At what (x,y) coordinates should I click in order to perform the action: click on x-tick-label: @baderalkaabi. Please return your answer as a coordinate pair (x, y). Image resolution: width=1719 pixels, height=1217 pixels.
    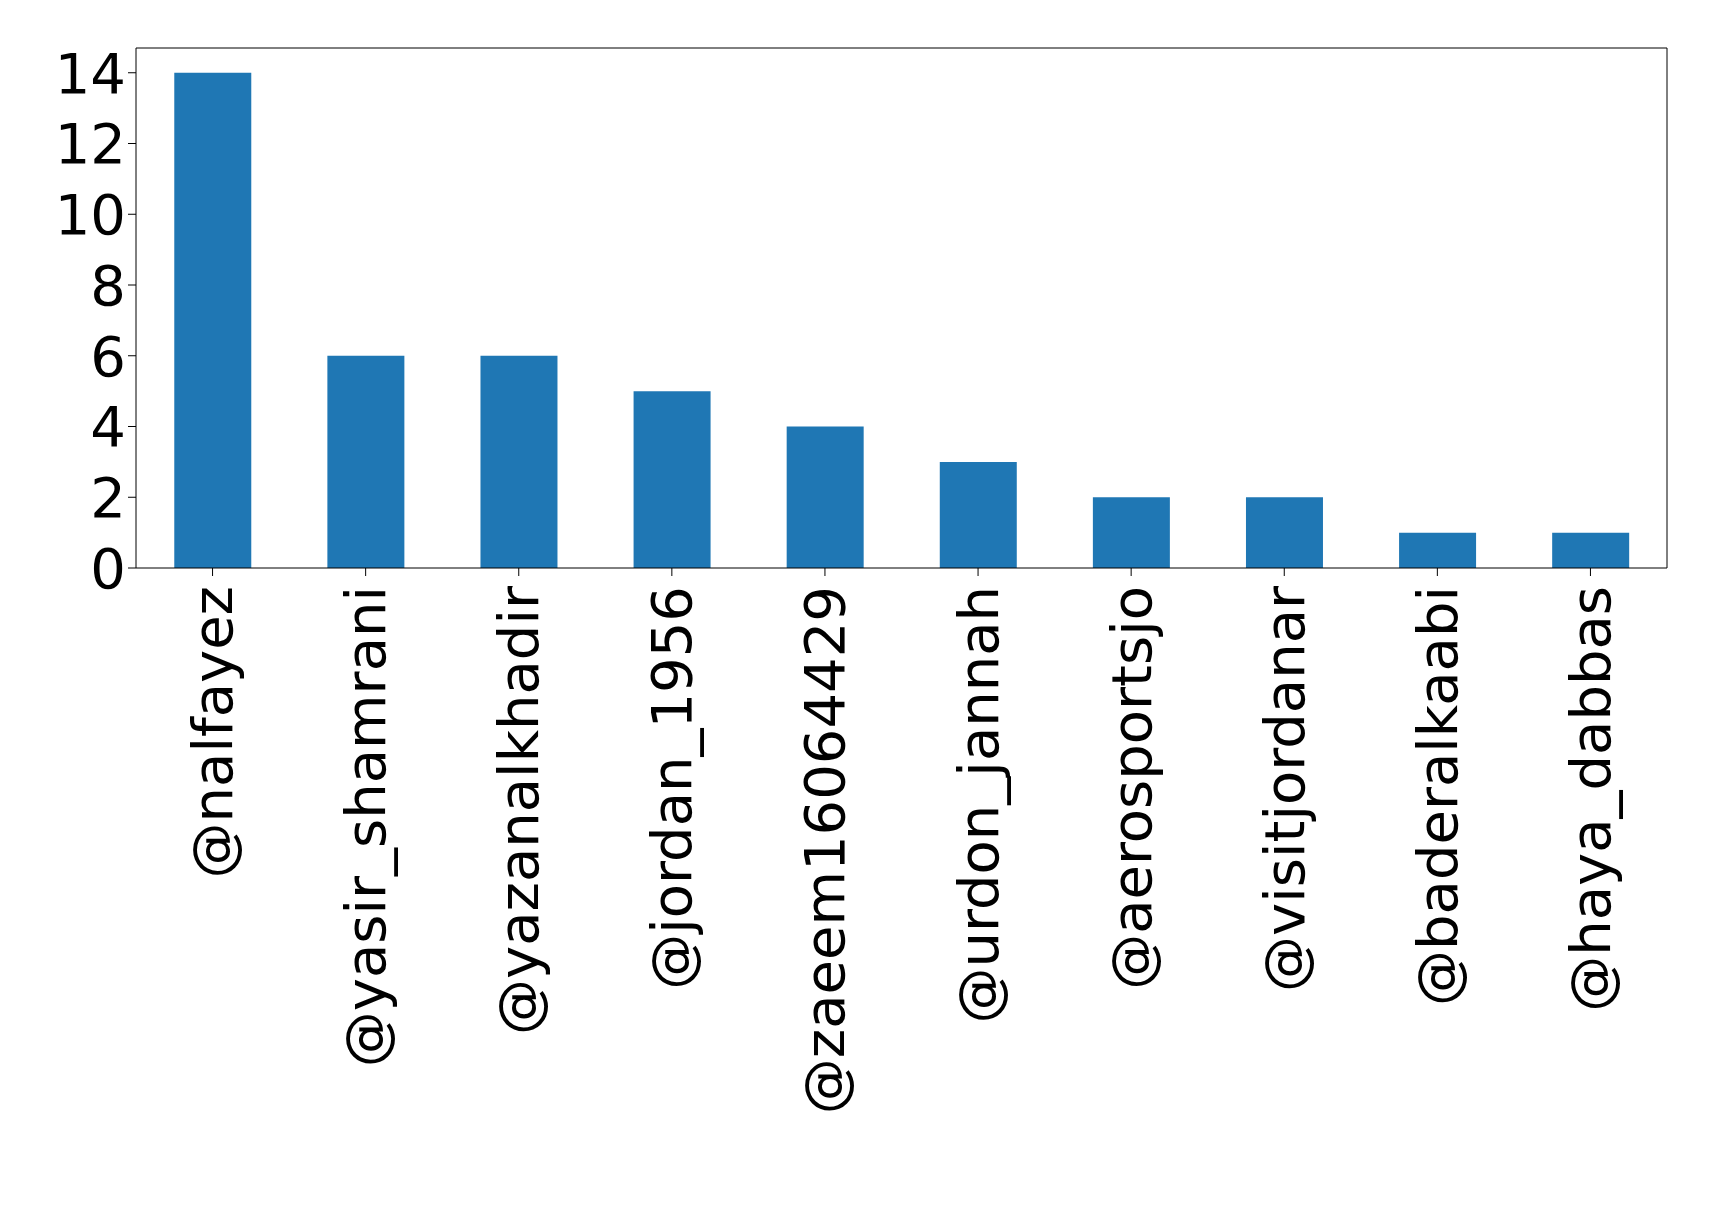
    Looking at the image, I should click on (1437, 796).